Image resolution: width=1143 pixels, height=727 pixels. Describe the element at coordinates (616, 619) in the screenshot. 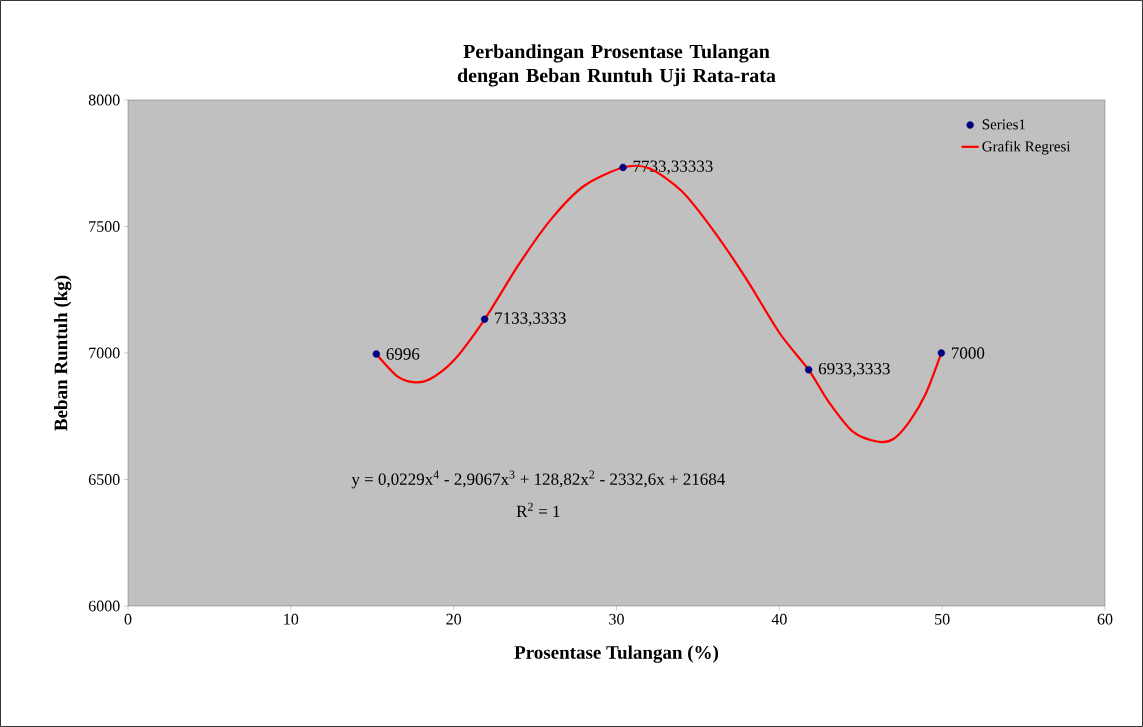

I see `x-tick-label: 30` at that location.